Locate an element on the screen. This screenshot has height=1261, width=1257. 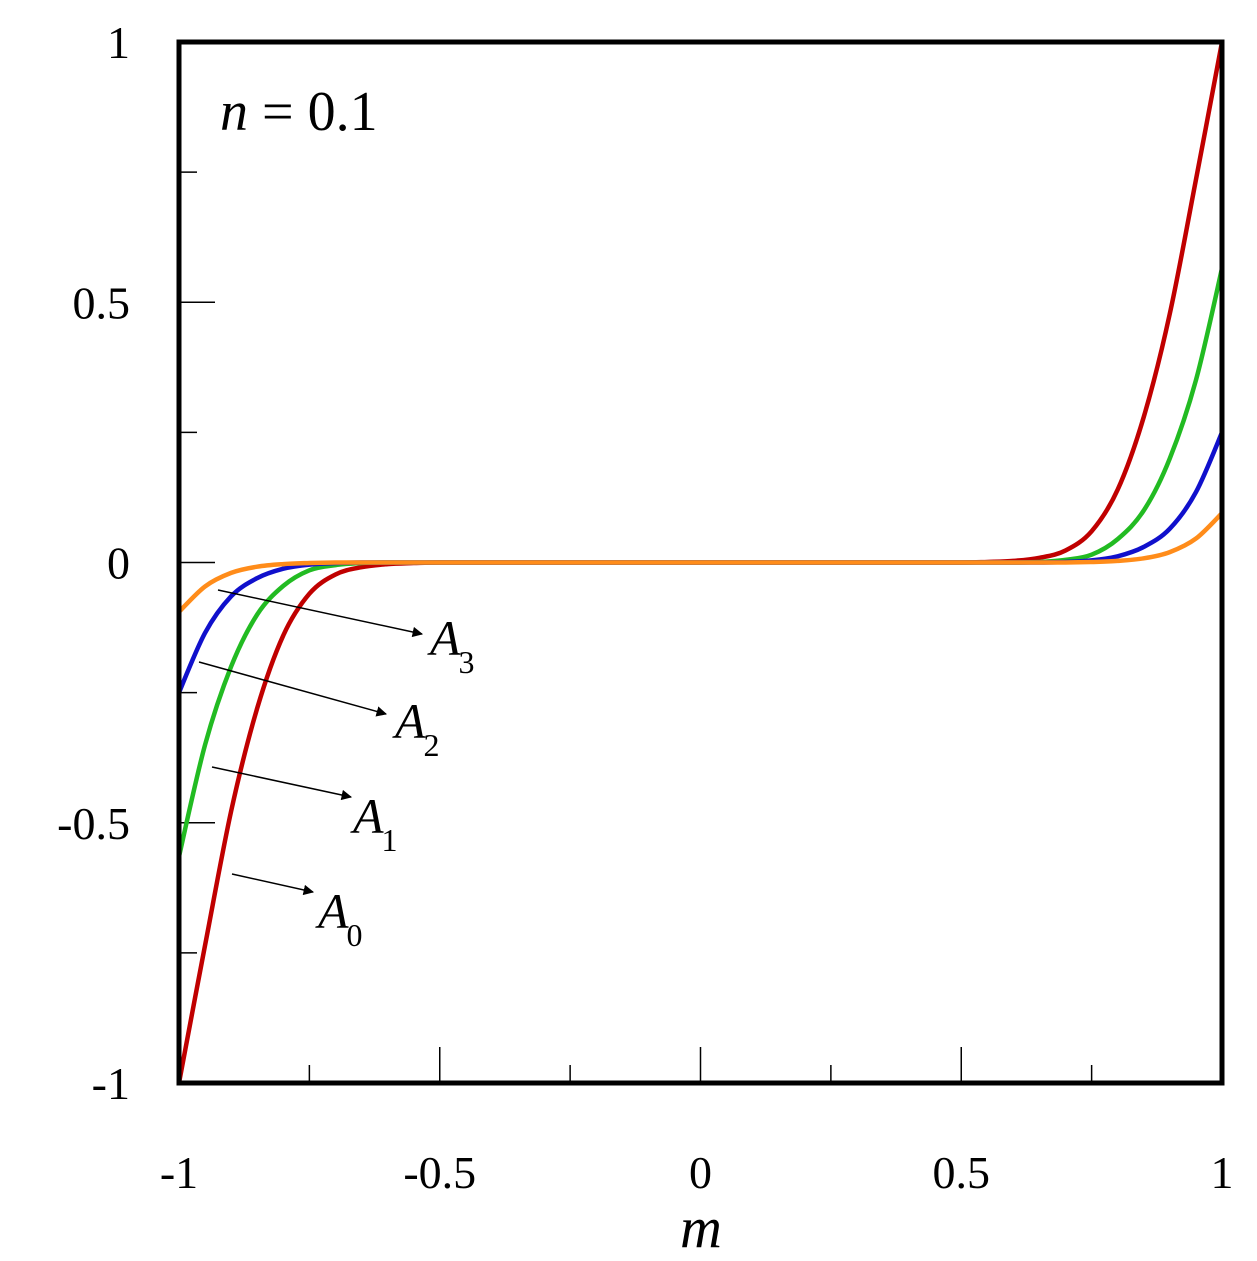
y-tick-label: -0.5 is located at coordinates (93, 823).